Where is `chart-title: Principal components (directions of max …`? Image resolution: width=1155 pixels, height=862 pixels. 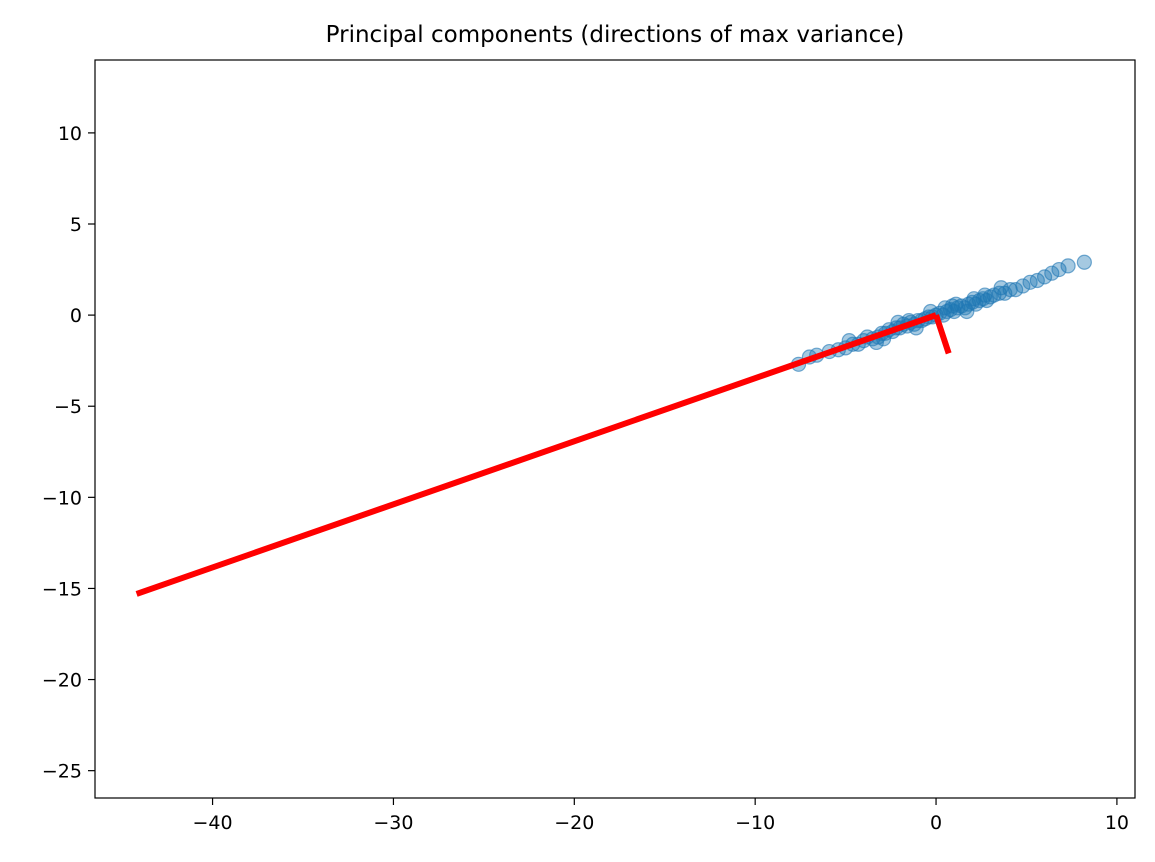
chart-title: Principal components (directions of max … is located at coordinates (615, 35).